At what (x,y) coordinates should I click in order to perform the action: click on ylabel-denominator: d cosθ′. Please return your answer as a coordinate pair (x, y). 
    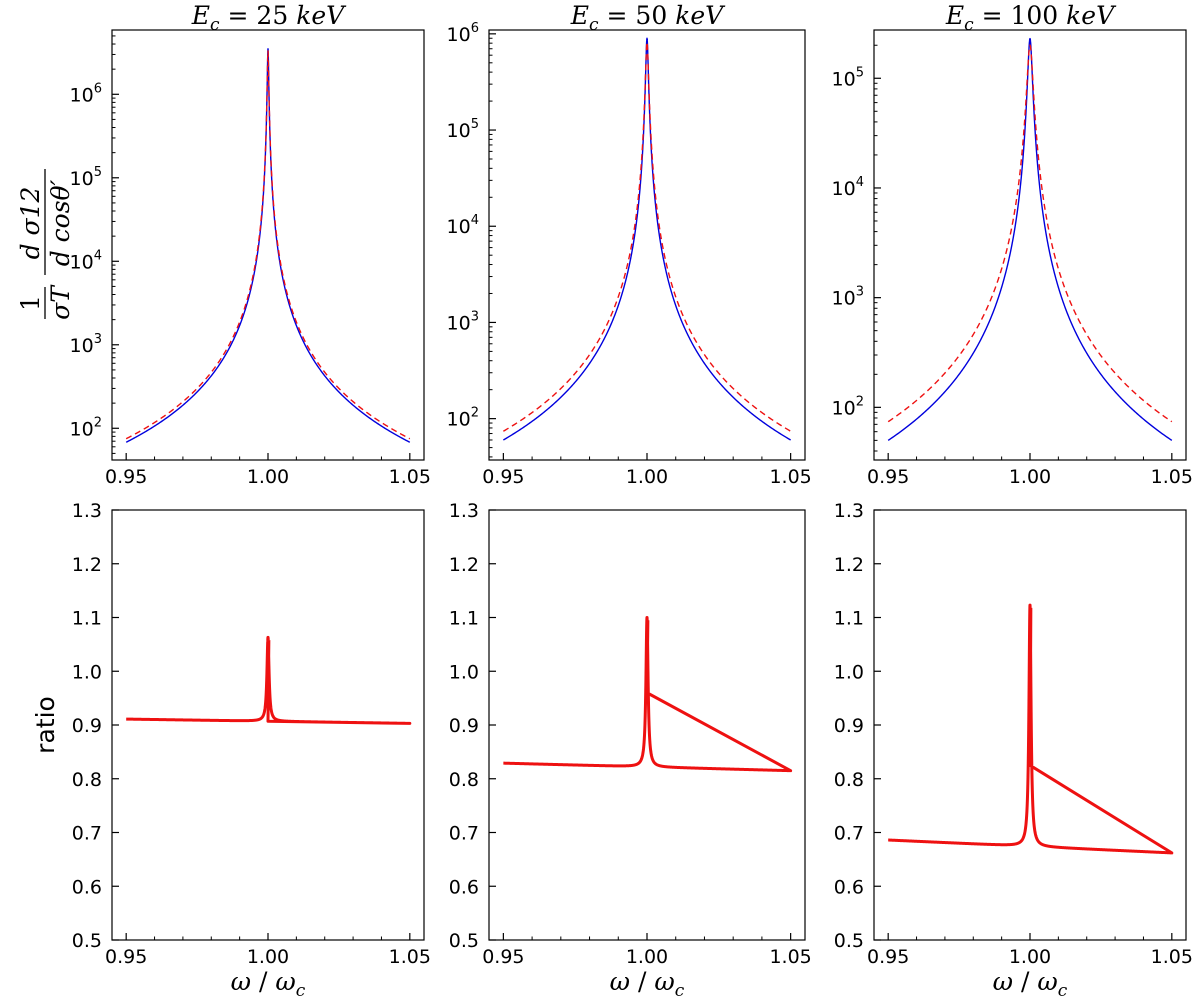
    Looking at the image, I should click on (60, 222).